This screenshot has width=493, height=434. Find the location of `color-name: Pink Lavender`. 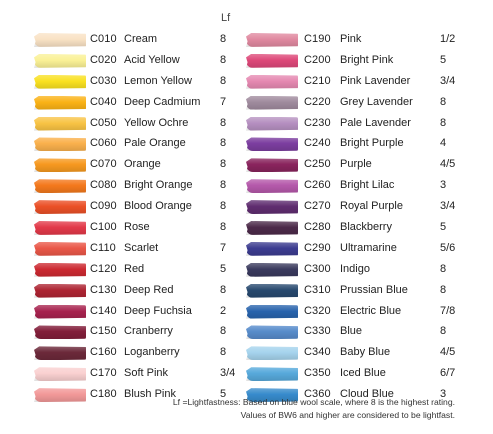

color-name: Pink Lavender is located at coordinates (375, 80).